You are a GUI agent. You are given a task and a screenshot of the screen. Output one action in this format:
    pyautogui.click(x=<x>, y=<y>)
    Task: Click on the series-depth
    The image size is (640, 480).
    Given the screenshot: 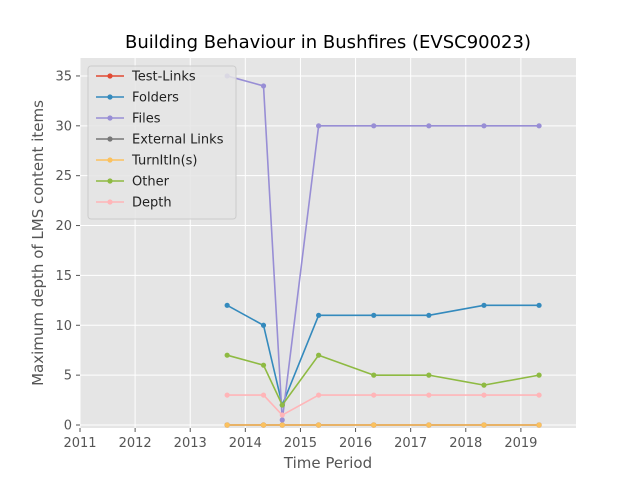 What is the action you would take?
    pyautogui.click(x=383, y=405)
    